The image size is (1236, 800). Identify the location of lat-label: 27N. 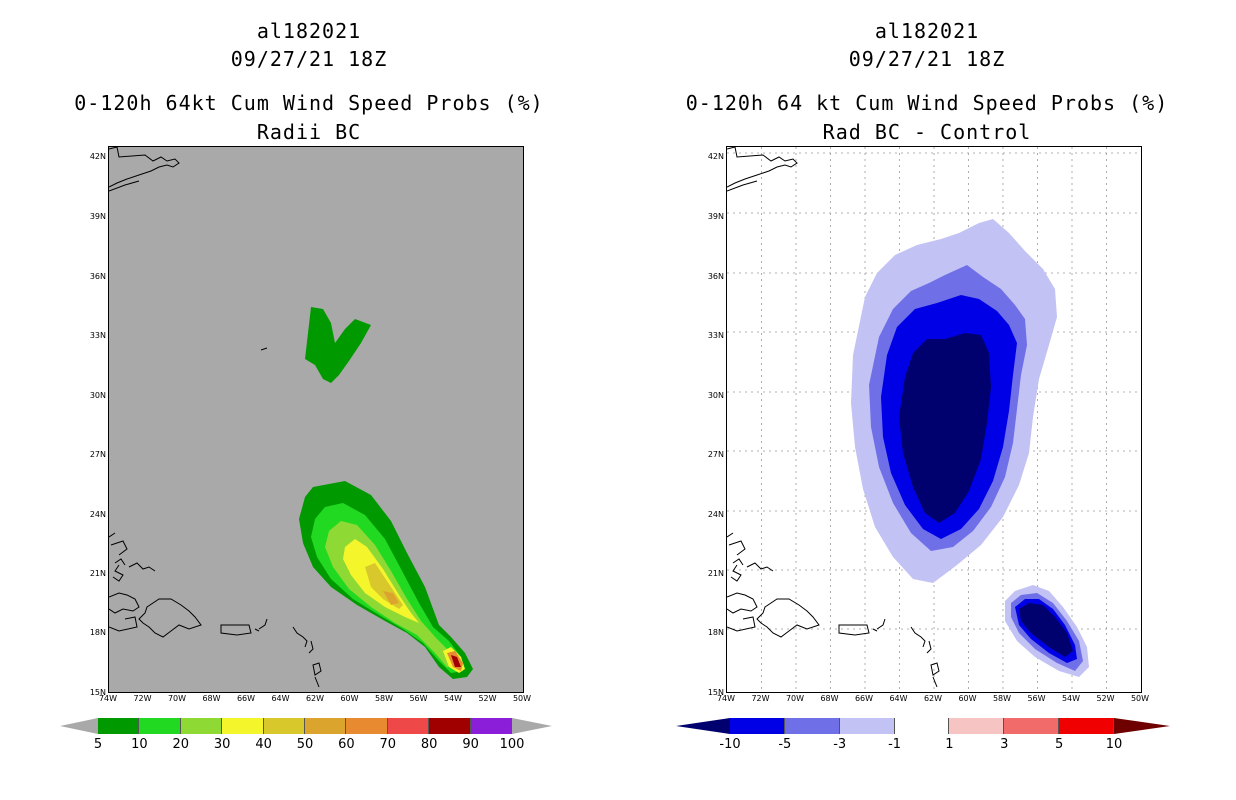
(715, 454).